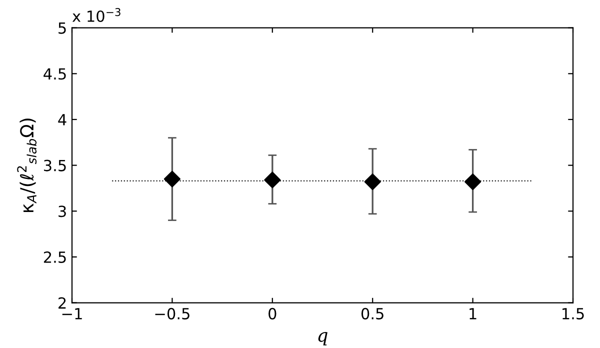 This screenshot has height=348, width=600. I want to click on x-tick-label: 1.5, so click(573, 314).